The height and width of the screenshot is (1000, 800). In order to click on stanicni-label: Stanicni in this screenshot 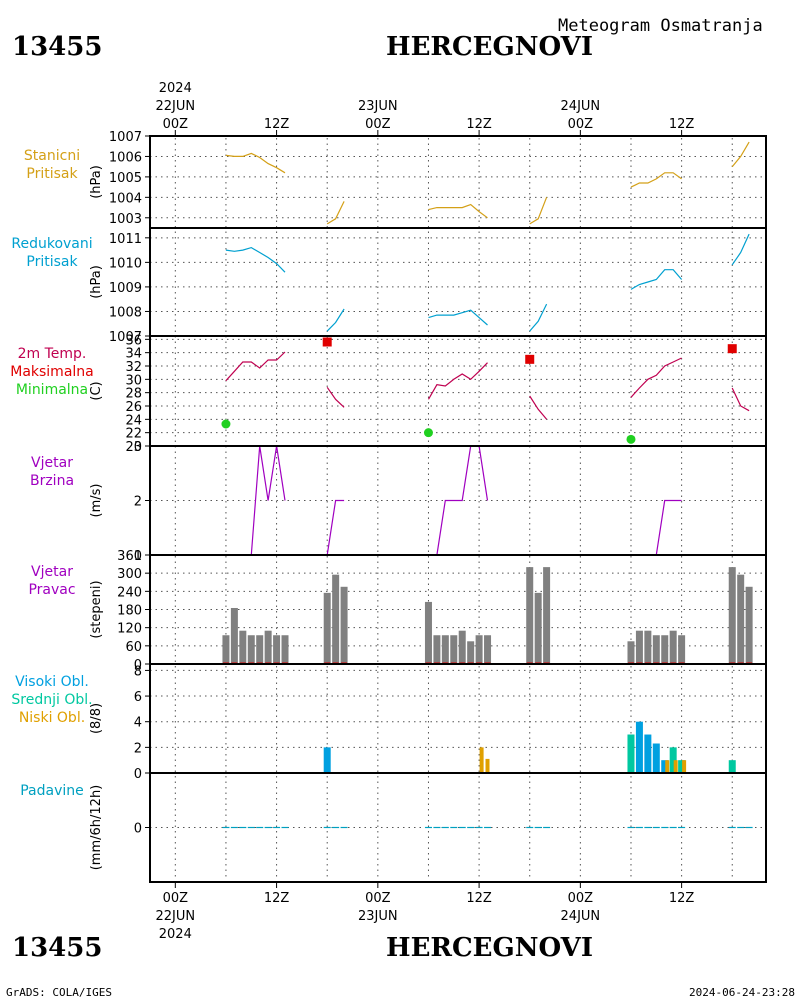, I will do `click(52, 156)`.